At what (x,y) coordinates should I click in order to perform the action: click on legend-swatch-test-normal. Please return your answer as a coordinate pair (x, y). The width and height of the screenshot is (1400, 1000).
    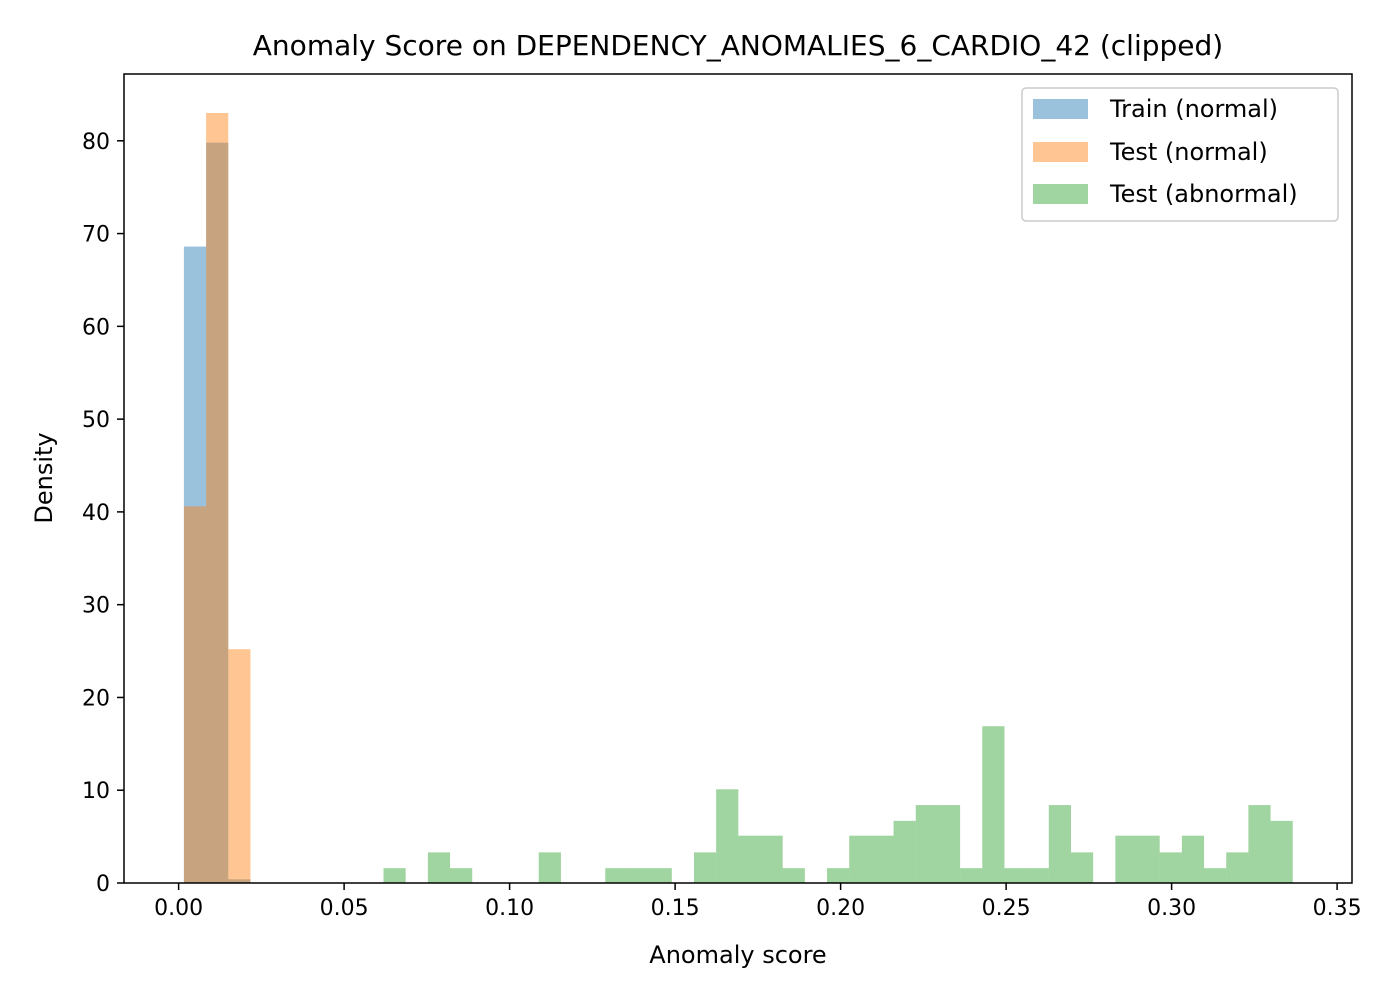
    Looking at the image, I should click on (1060, 152).